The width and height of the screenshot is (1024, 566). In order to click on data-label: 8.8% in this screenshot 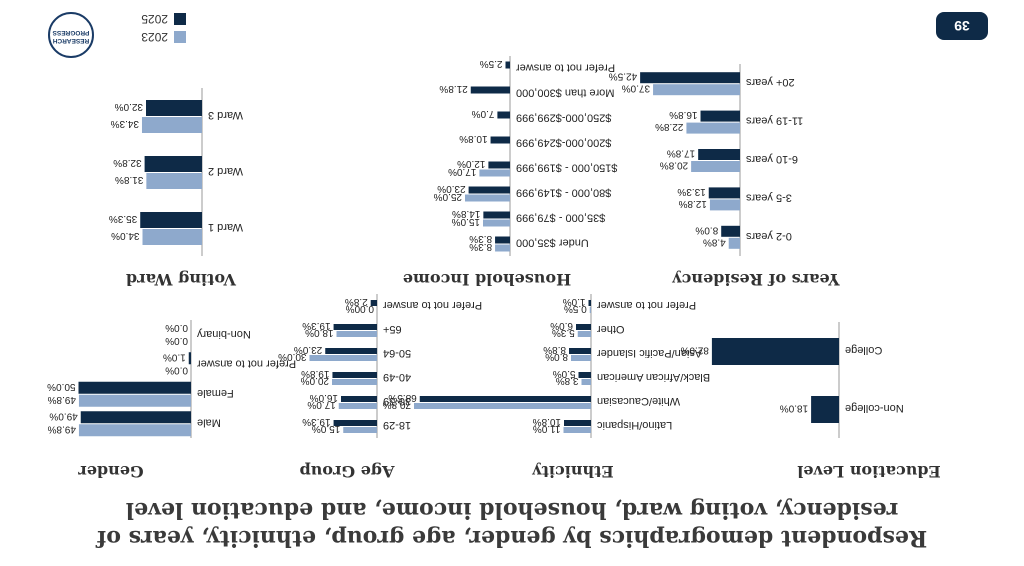, I will do `click(554, 349)`.